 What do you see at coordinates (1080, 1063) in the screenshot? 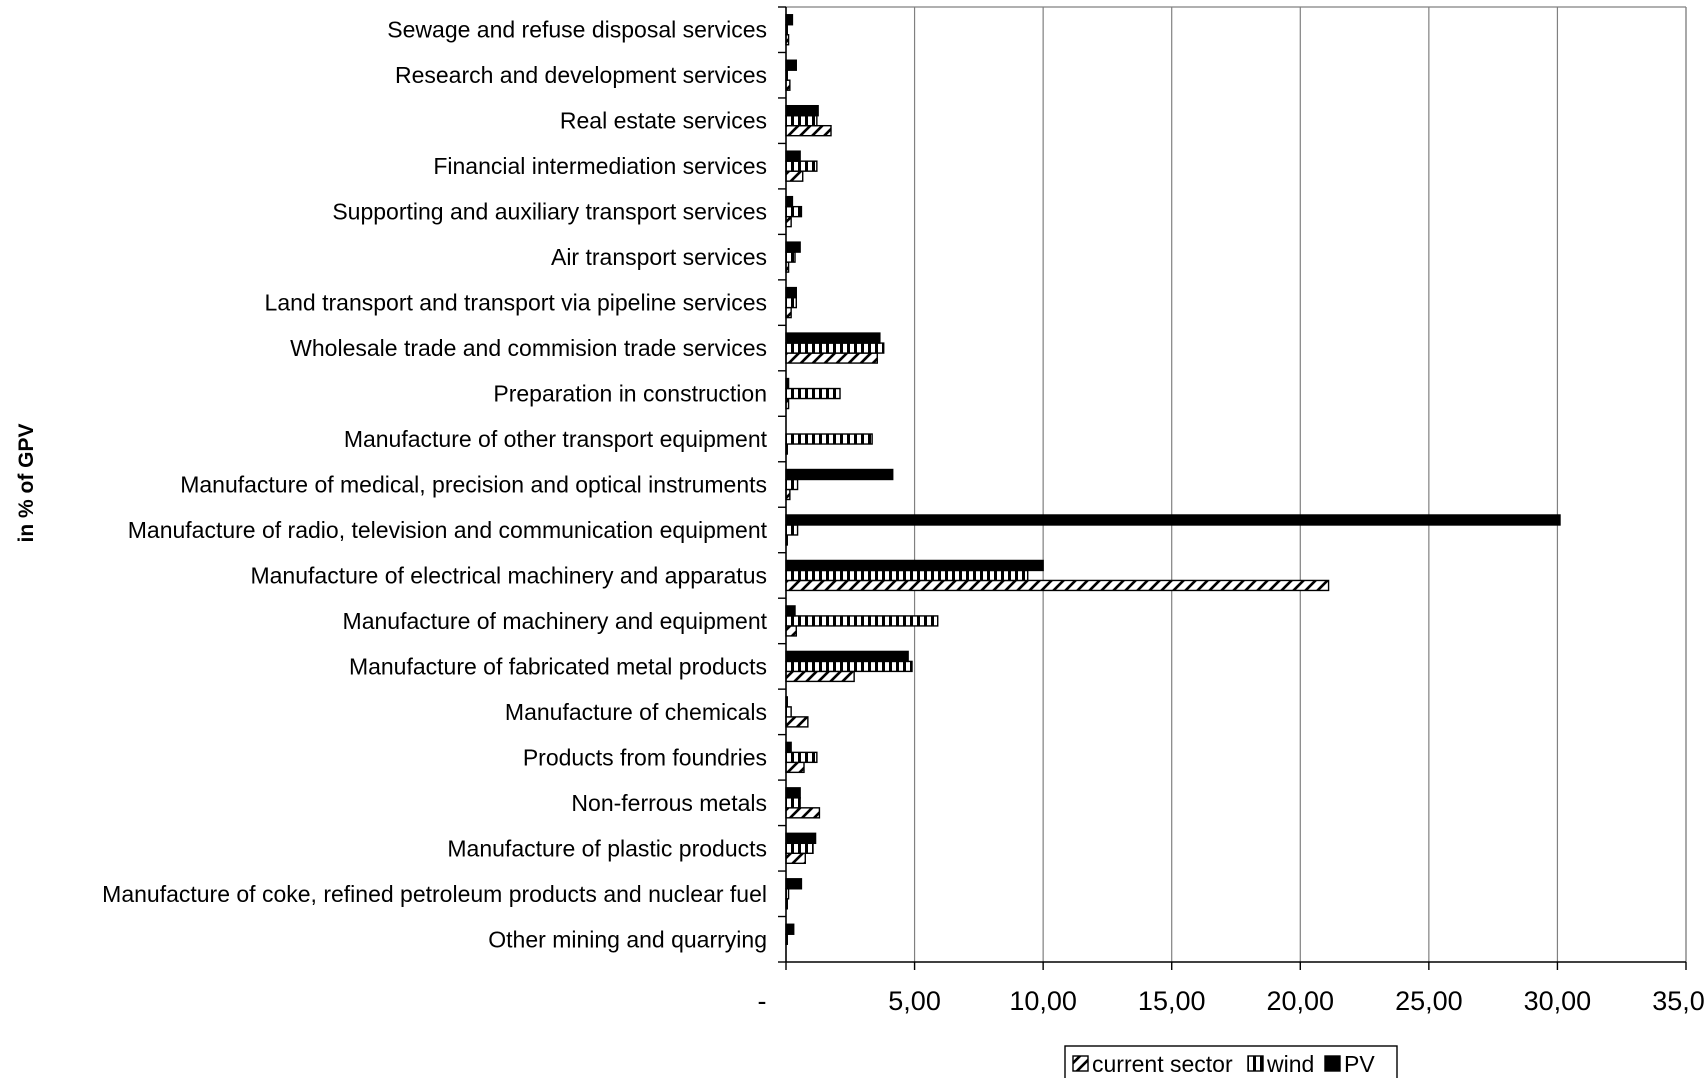
I see `legend-swatch-current-sector` at bounding box center [1080, 1063].